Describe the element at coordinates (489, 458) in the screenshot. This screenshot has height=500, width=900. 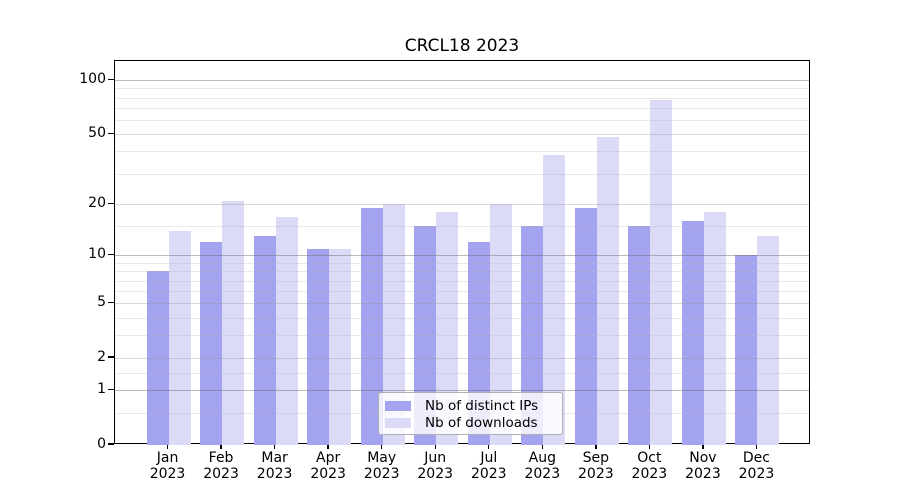
I see `x-tick-month: Jul` at that location.